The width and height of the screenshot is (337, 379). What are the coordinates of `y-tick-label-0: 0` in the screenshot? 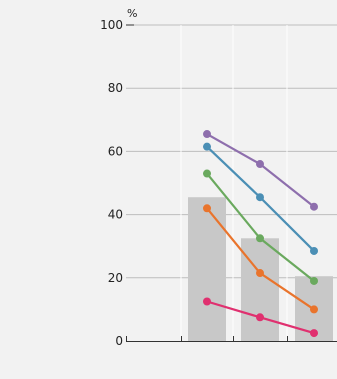 It's located at (119, 341).